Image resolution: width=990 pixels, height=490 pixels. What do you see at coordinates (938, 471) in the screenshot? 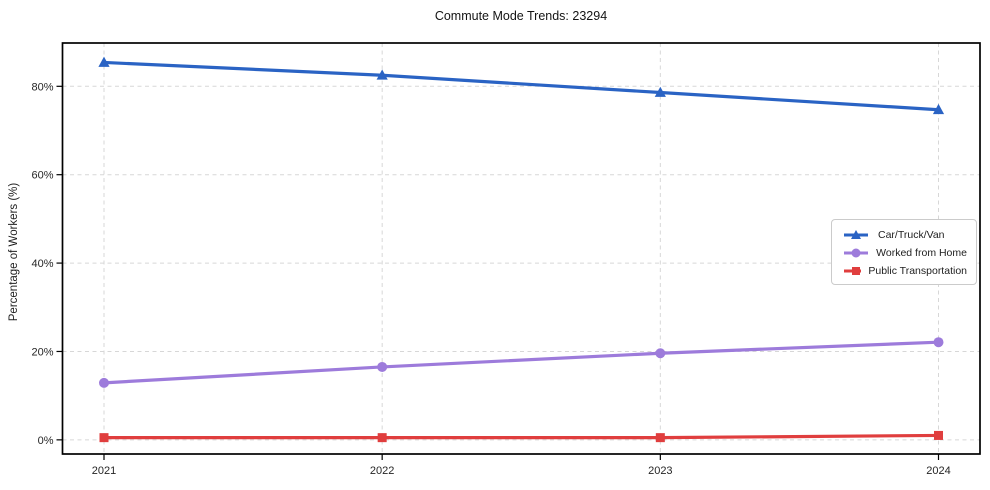
I see `x-tick-label: 2024` at bounding box center [938, 471].